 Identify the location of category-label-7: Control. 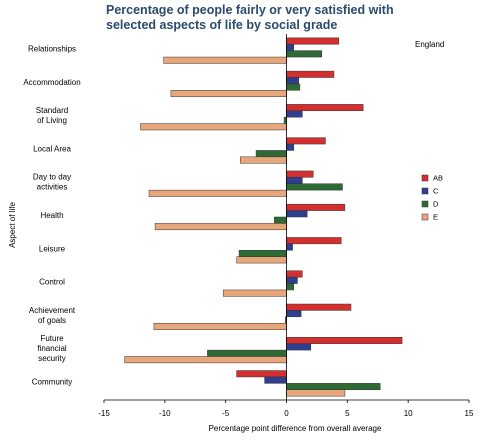
(52, 282).